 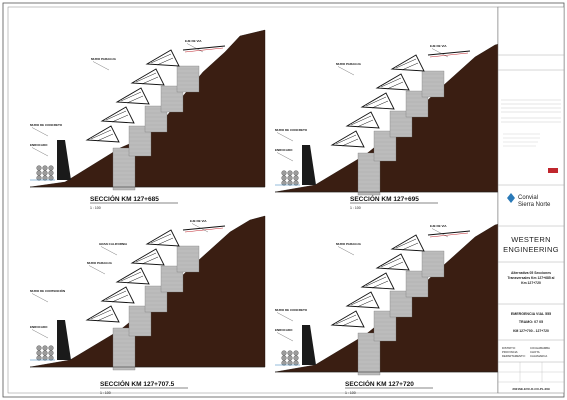 What do you see at coordinates (540, 348) in the screenshot?
I see `location-value-1: COCHABAMBA` at bounding box center [540, 348].